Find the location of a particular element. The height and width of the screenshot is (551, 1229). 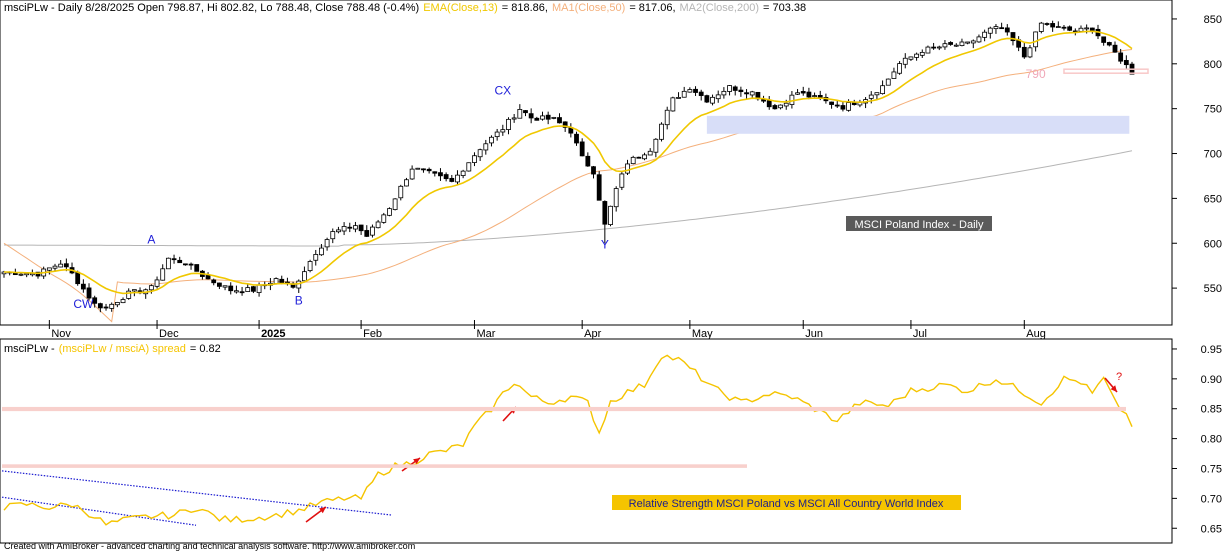

price-box-bg is located at coordinates (919, 223).